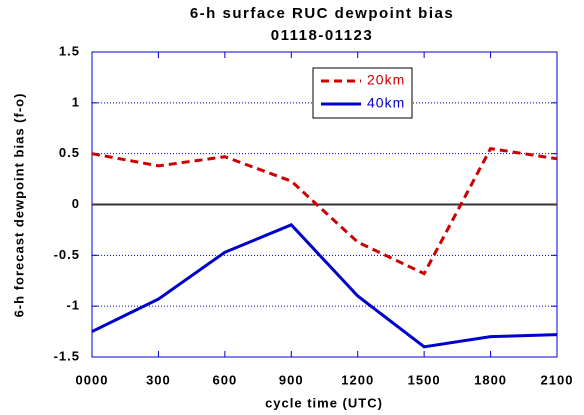 This screenshot has width=584, height=415. Describe the element at coordinates (322, 13) in the screenshot. I see `chart-title: 6-h surface RUC dewpoint bias` at that location.